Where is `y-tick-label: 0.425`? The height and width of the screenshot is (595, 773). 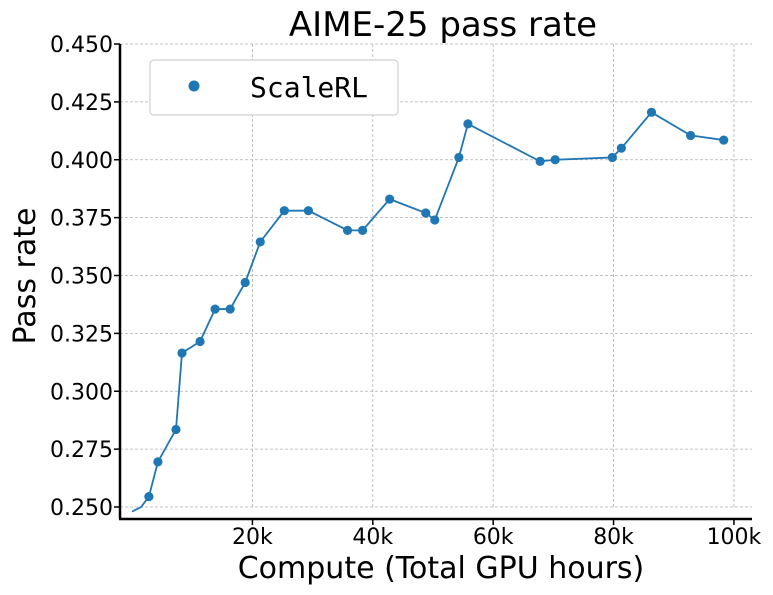 y-tick-label: 0.425 is located at coordinates (81, 103).